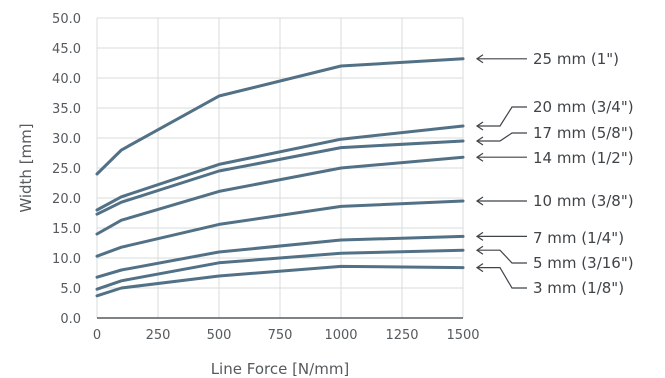 This screenshot has width=665, height=378. What do you see at coordinates (583, 263) in the screenshot?
I see `series-label: 5 mm (3/16")` at bounding box center [583, 263].